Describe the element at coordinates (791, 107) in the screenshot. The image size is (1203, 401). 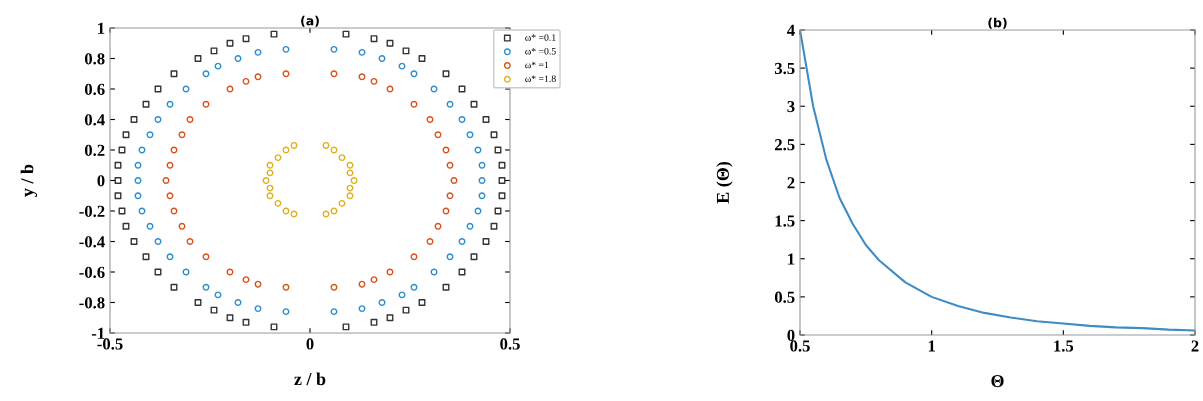
I see `y-tick-label: 3` at that location.